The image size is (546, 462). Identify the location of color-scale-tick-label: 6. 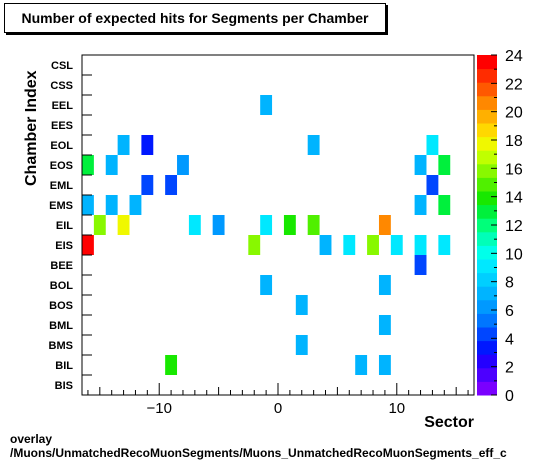
(509, 311).